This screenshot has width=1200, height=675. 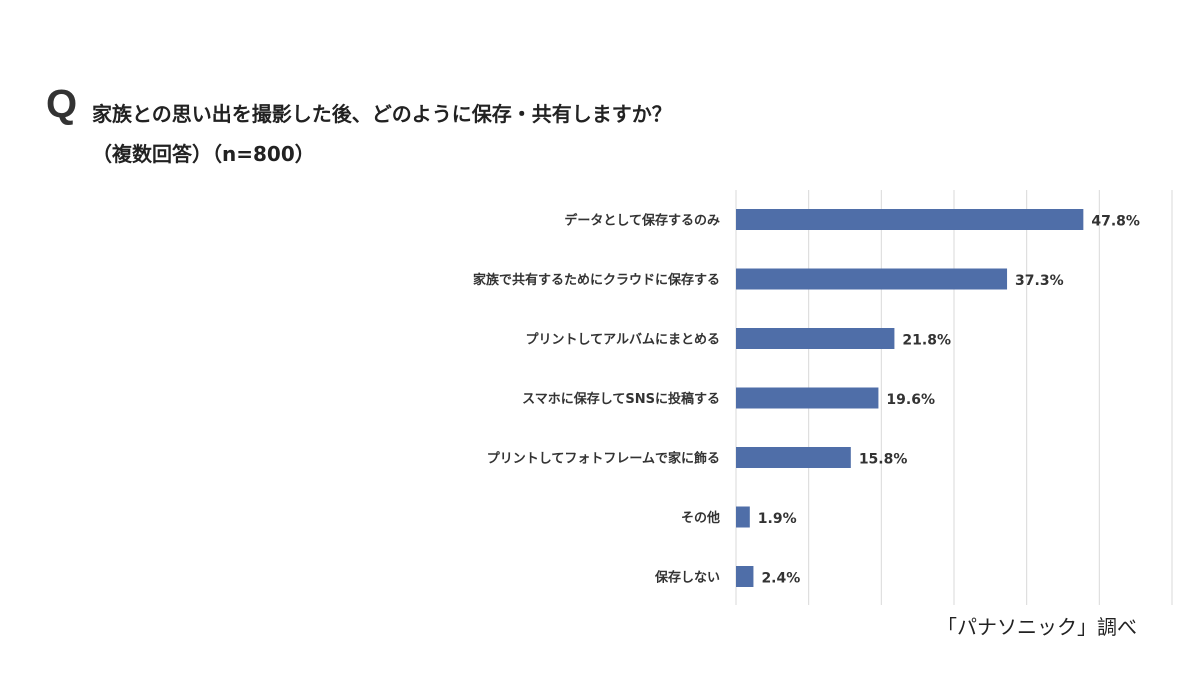 I want to click on category-label: スマホに保存してSNSに投稿する, so click(x=621, y=399).